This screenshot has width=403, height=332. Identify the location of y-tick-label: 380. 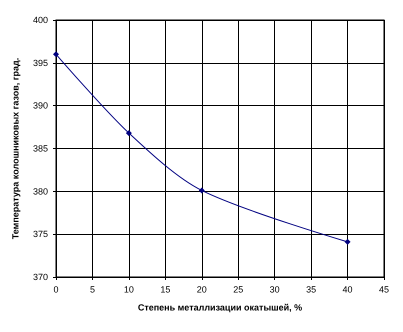
(40, 191).